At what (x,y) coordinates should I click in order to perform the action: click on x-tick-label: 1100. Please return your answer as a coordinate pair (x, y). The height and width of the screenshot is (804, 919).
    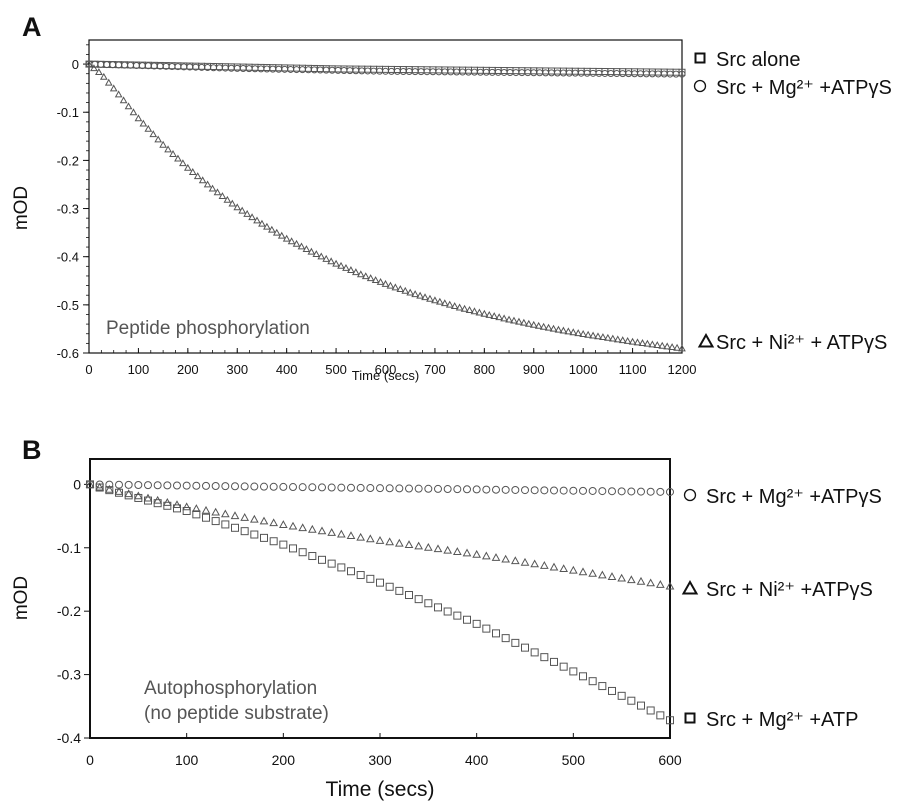
    Looking at the image, I should click on (633, 369).